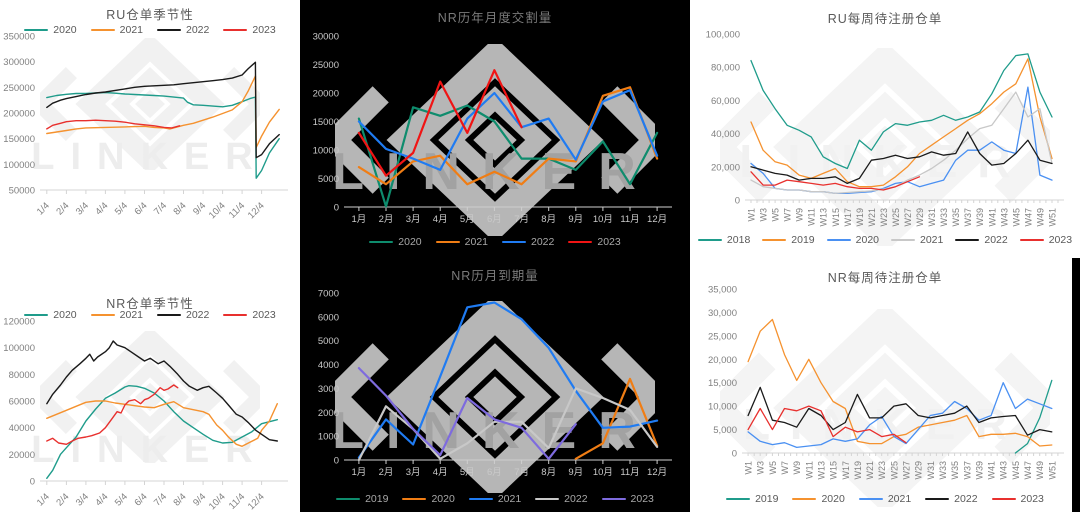 The image size is (1080, 512). What do you see at coordinates (19, 88) in the screenshot?
I see `svg-text: 250000` at bounding box center [19, 88].